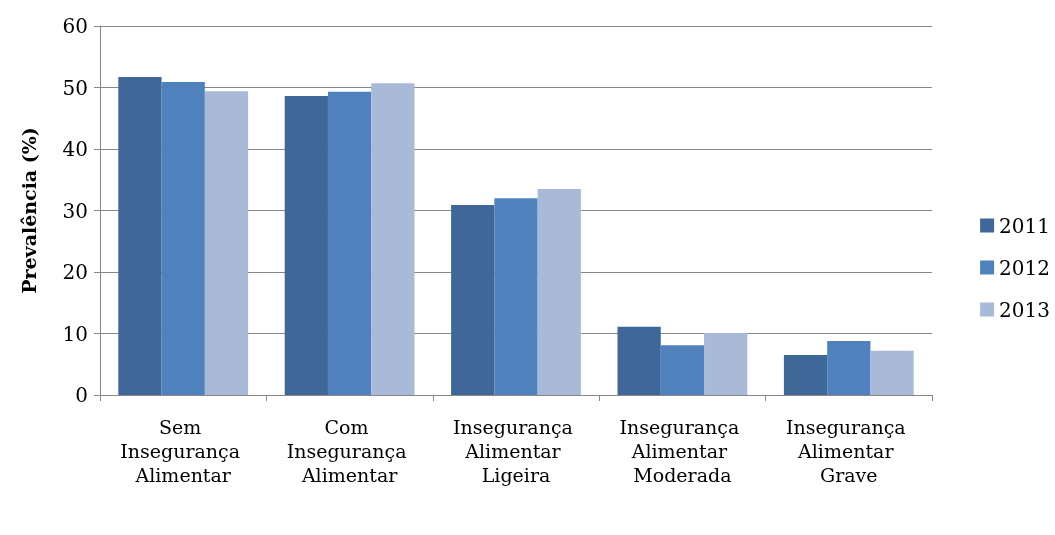  I want to click on x-tick-label: Sem Insegurança Alimentar, so click(183, 451).